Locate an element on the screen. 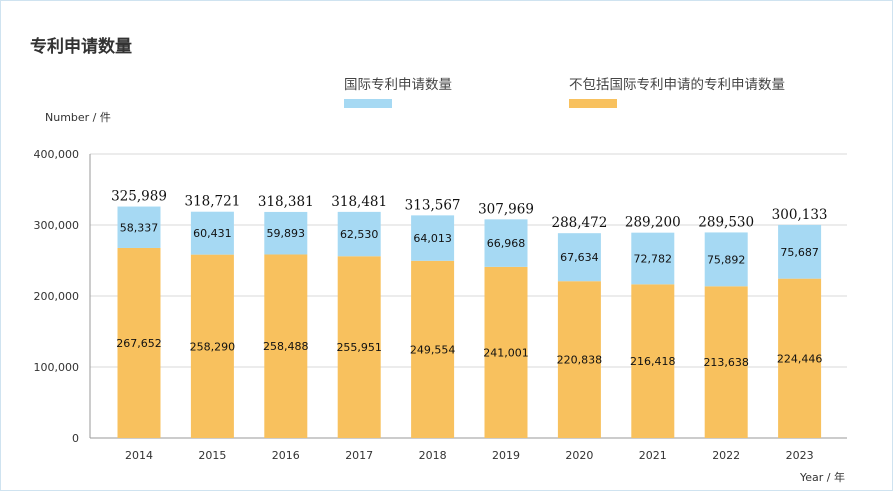  total-label: 318,721 is located at coordinates (212, 202).